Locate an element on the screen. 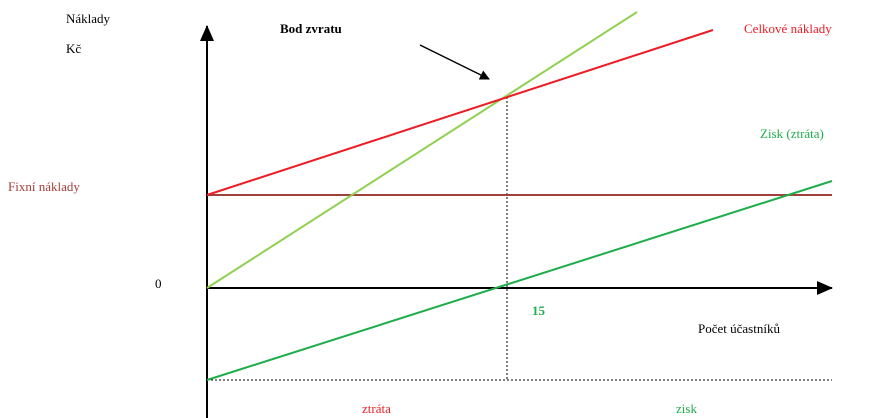 The image size is (871, 418). pointer-arrow is located at coordinates (454, 62).